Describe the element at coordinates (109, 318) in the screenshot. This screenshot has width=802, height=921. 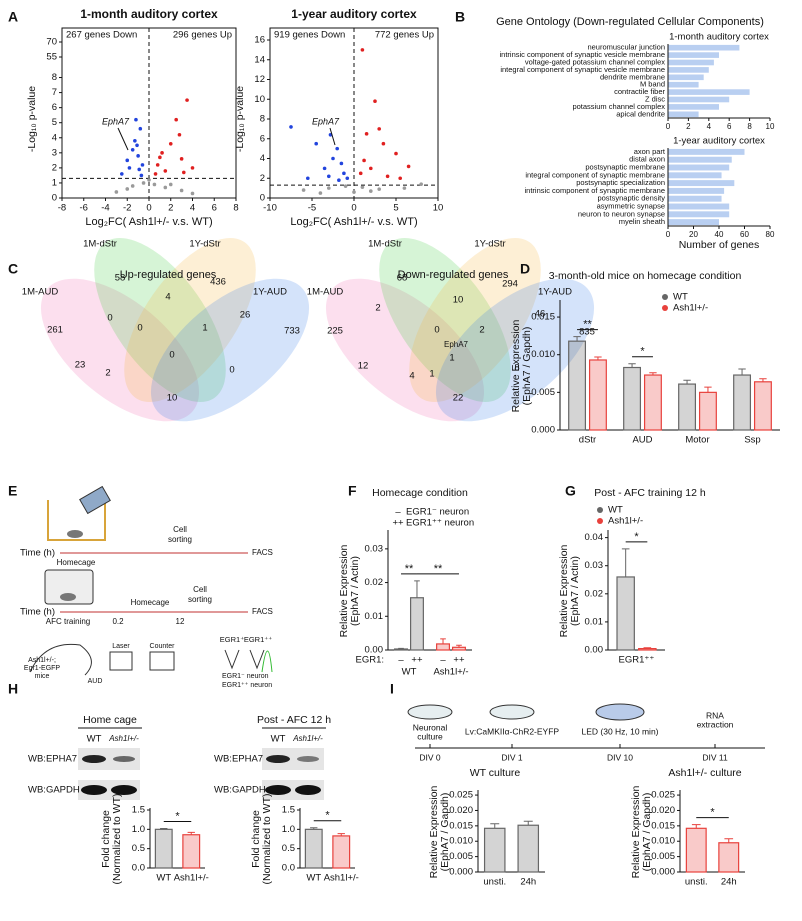
I see `venn-count: 0` at that location.